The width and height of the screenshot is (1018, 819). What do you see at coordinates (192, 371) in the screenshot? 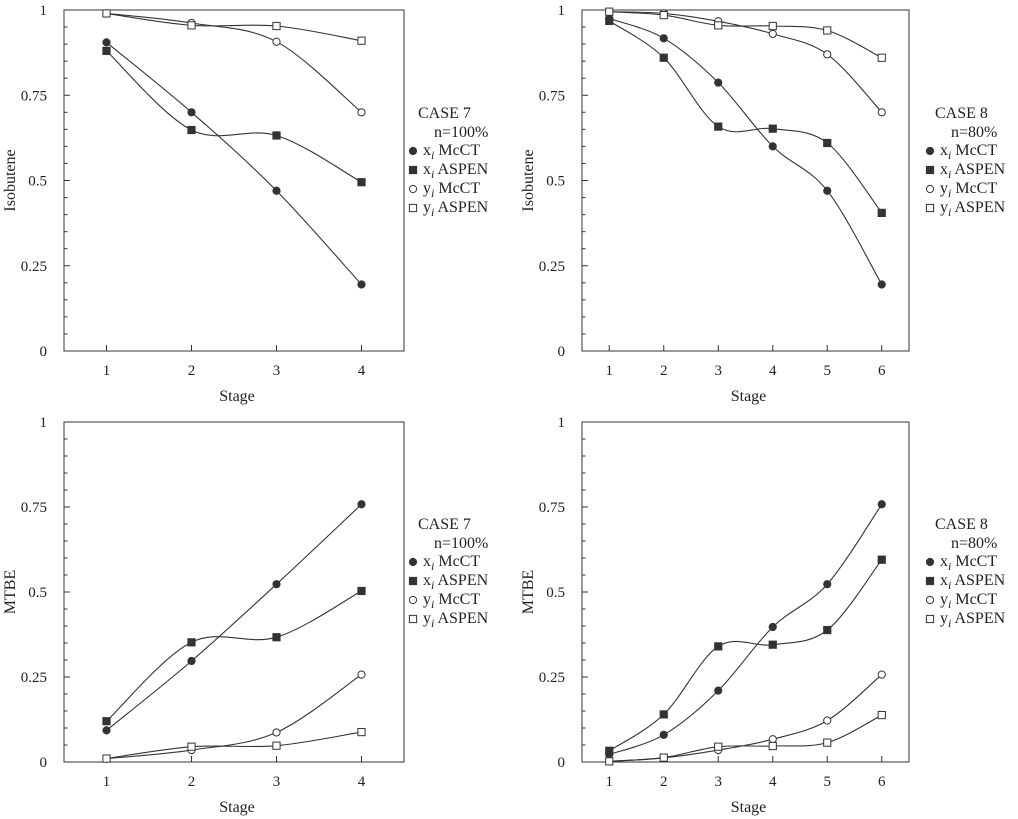
I see `x-tick-label: 2` at bounding box center [192, 371].